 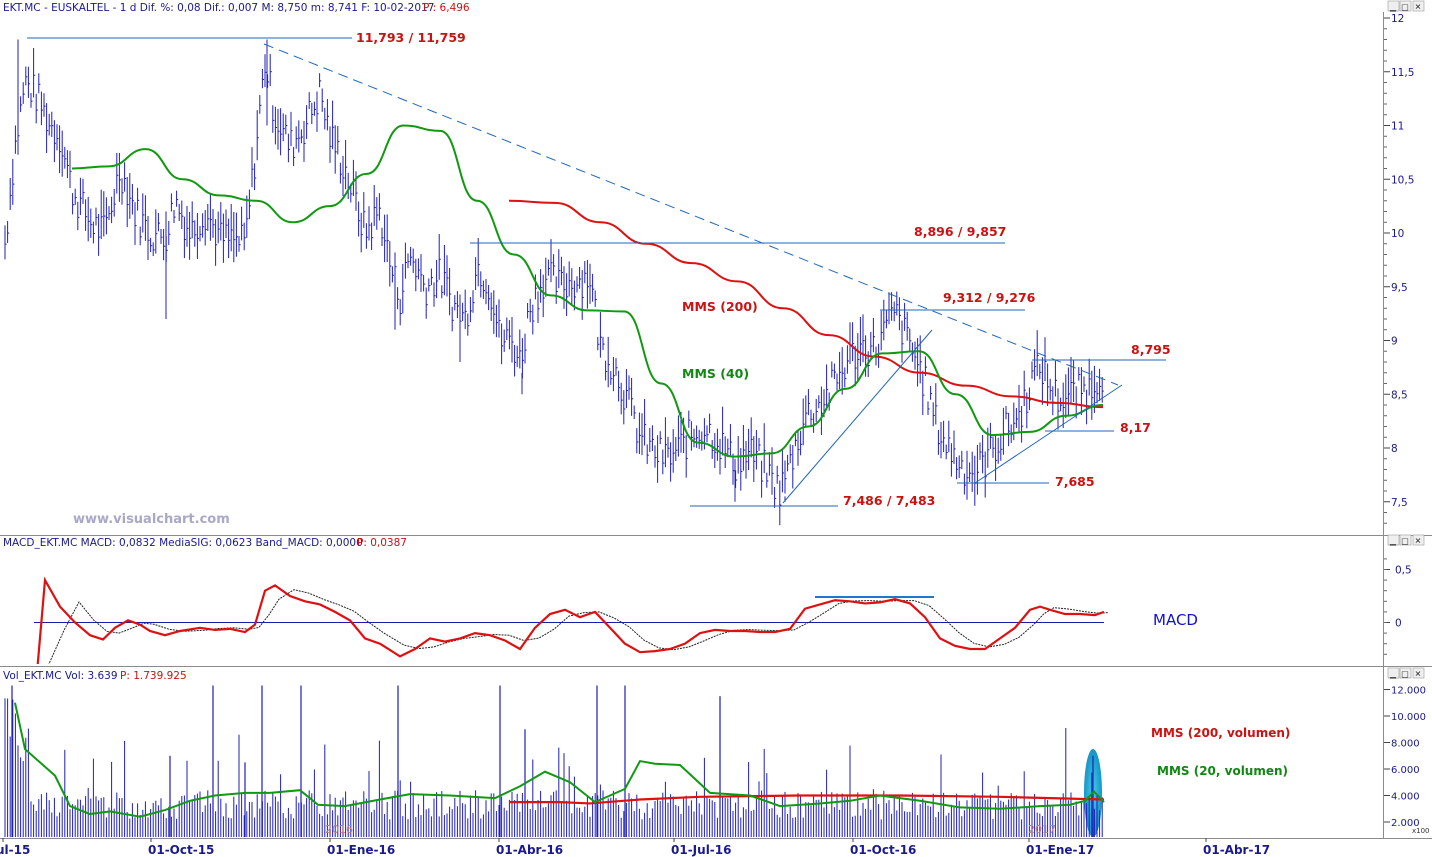 What do you see at coordinates (1075, 481) in the screenshot?
I see `annot-7685: 7,685` at bounding box center [1075, 481].